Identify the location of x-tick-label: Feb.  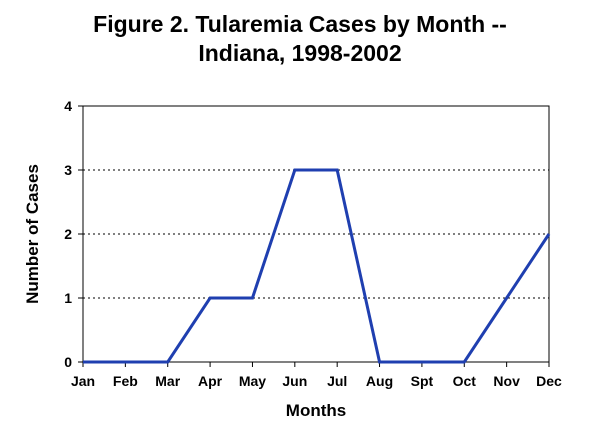
(125, 381).